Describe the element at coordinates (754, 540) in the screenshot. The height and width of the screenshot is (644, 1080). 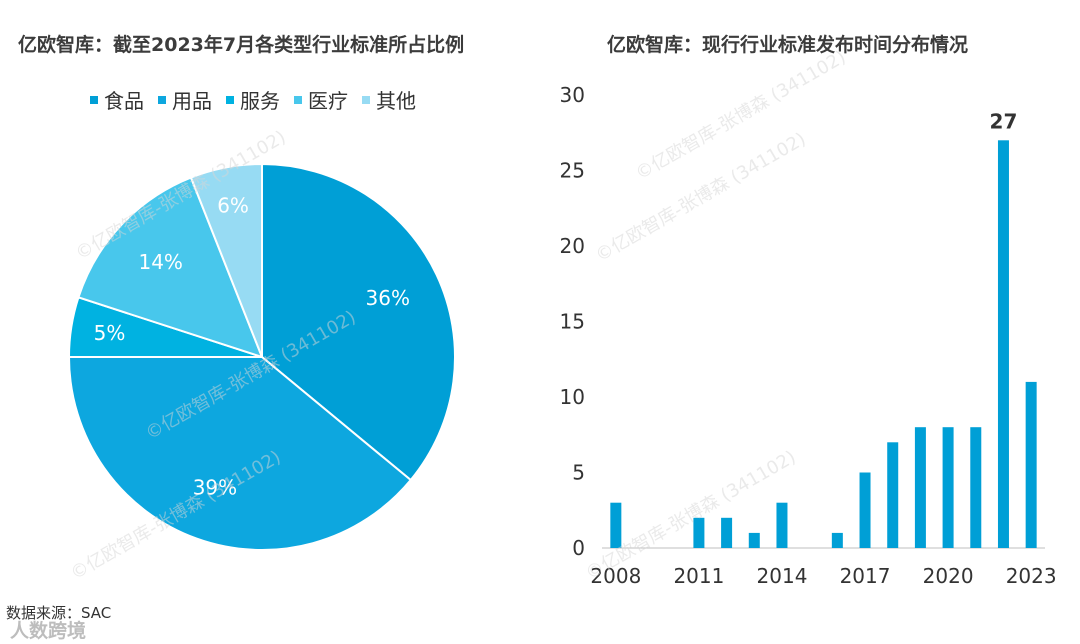
I see `bar-2013` at that location.